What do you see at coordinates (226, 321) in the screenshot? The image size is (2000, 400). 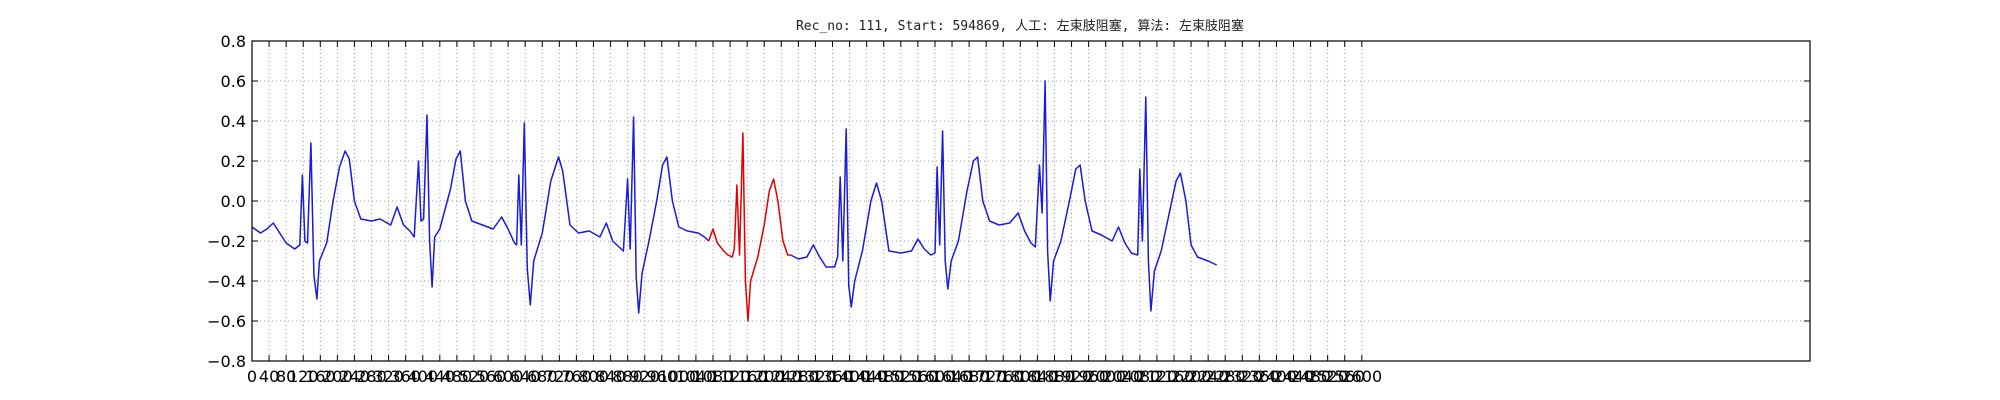 I see `y-tick-label: −0.6` at bounding box center [226, 321].